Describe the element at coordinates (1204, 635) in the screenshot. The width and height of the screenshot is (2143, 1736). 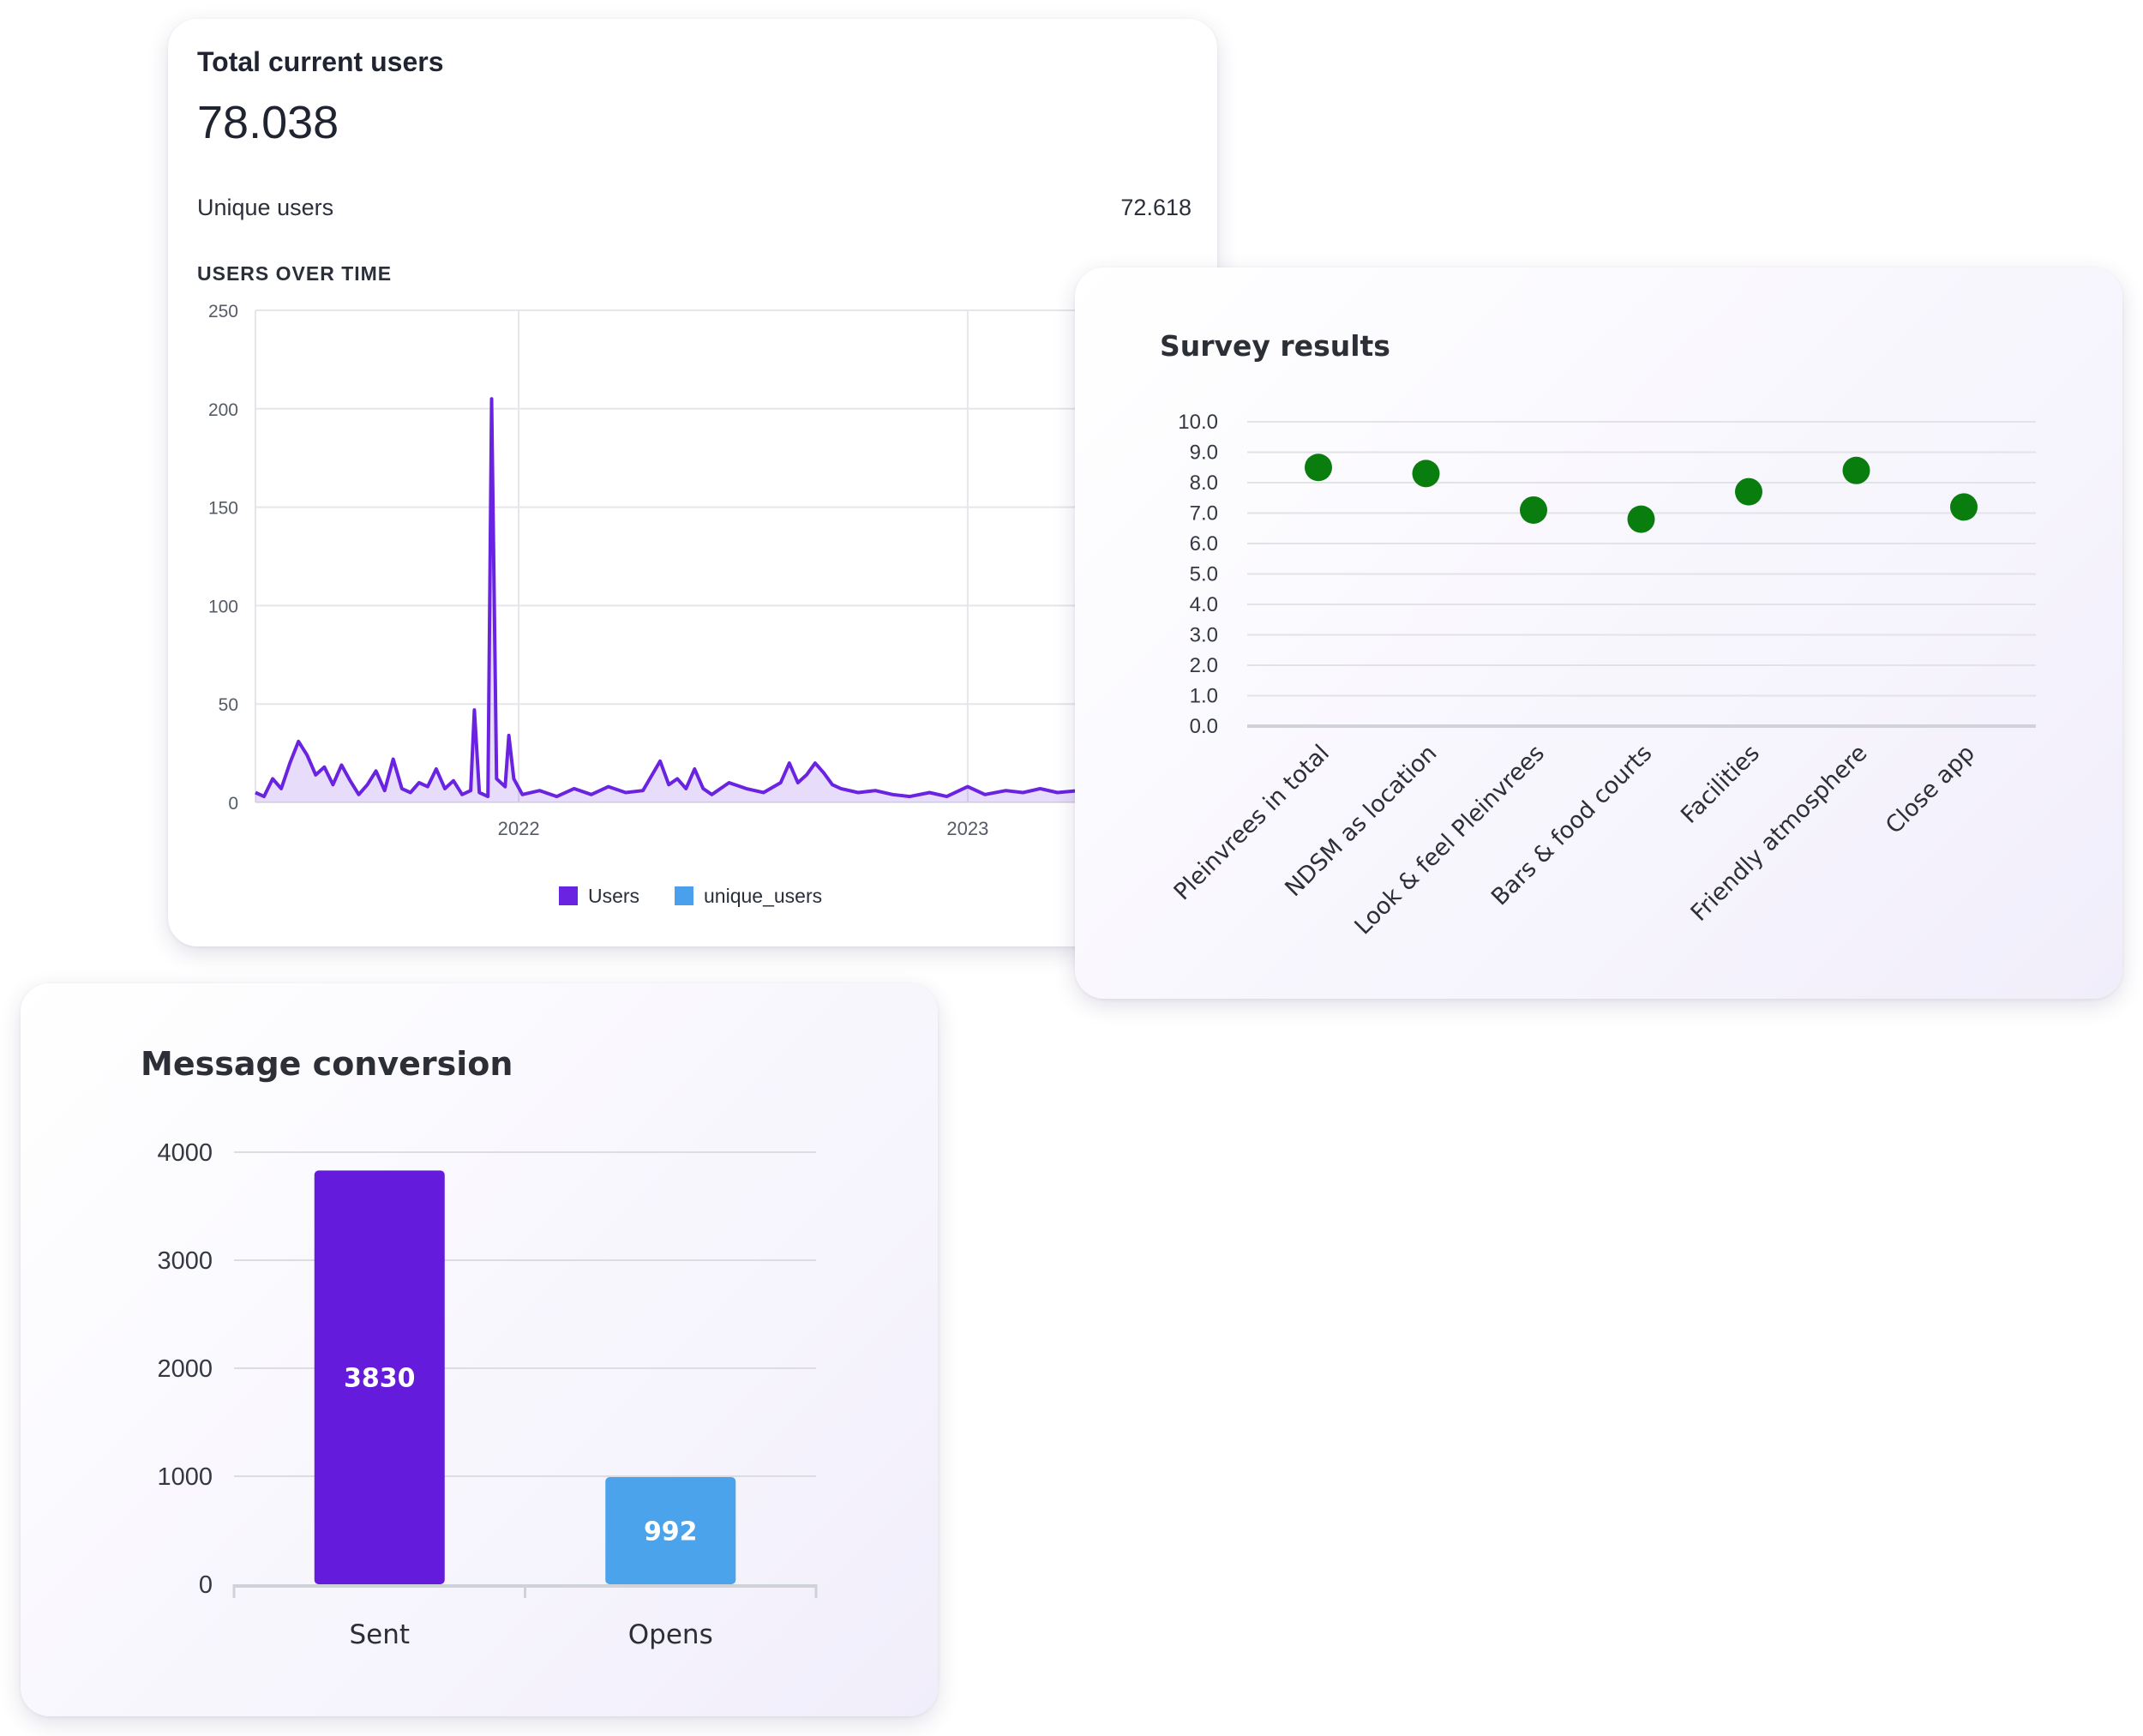
I see `y-tick-label: 3.0` at that location.